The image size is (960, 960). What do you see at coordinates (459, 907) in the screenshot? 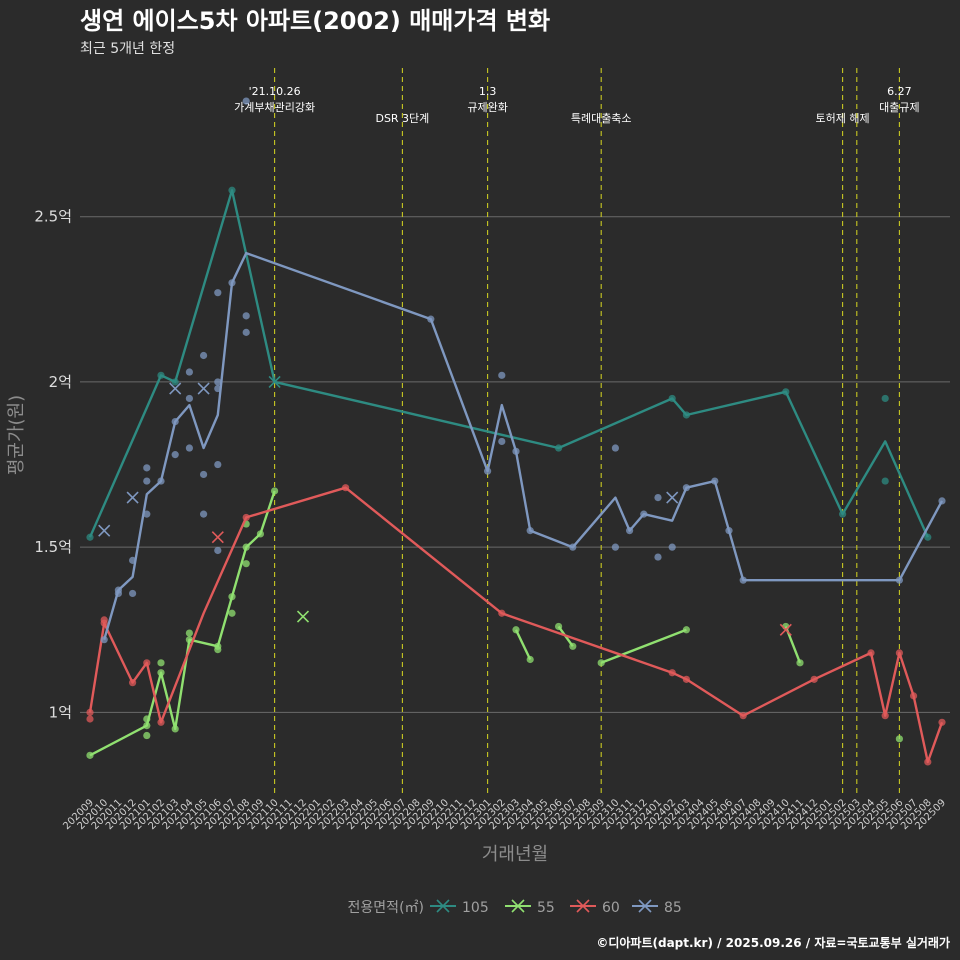
I see `legend-item-105: 105` at bounding box center [459, 907].